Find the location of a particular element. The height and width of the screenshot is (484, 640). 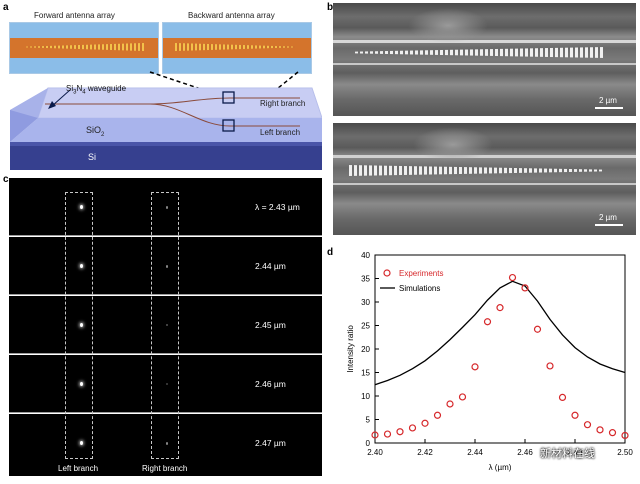

si-label: Si is located at coordinates (92, 157).